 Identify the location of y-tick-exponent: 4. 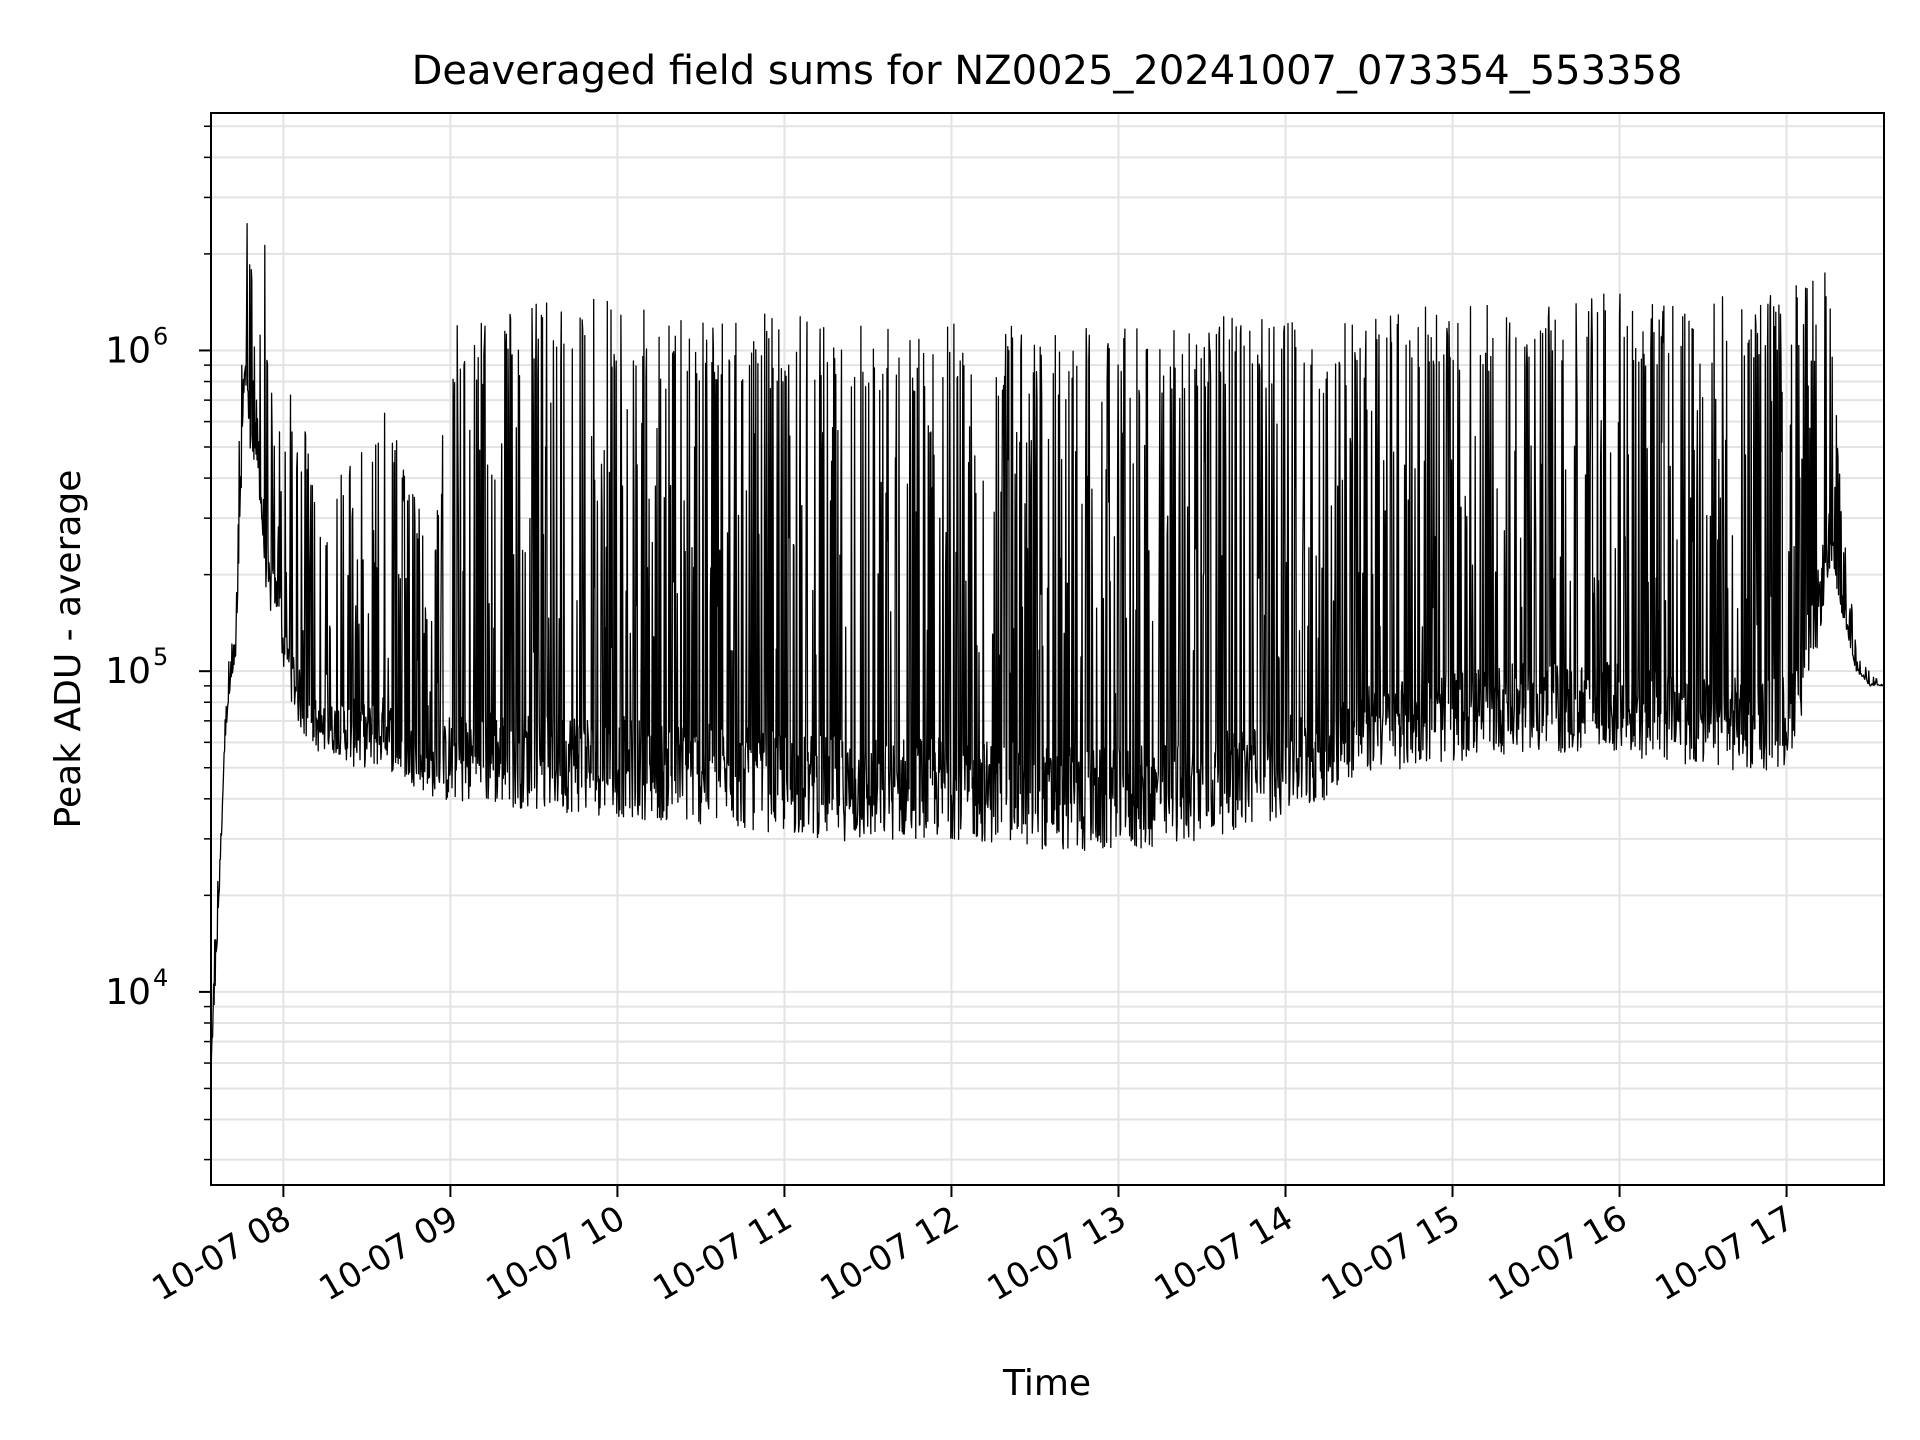
(160, 978).